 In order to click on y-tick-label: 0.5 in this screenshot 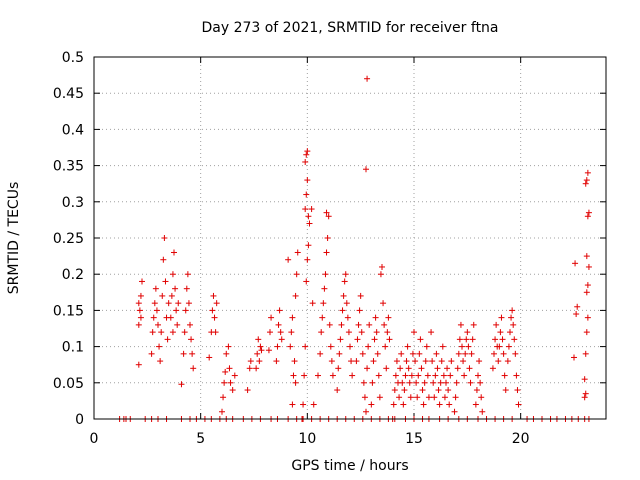, I will do `click(73, 58)`.